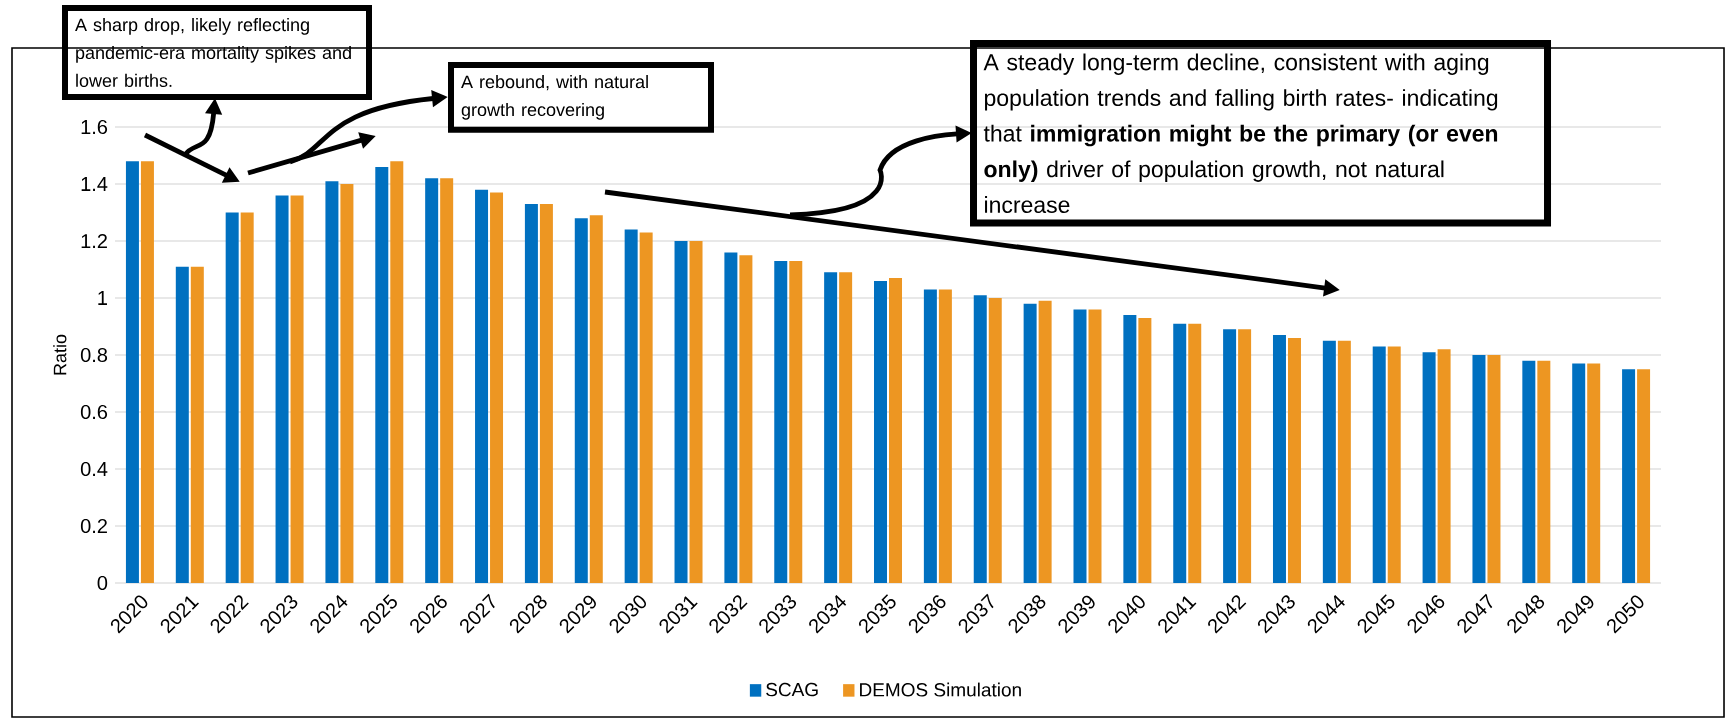  What do you see at coordinates (213, 52) in the screenshot?
I see `text: A sharp drop, likely reflecting pandemic-era mortality spikes and lower births.` at bounding box center [213, 52].